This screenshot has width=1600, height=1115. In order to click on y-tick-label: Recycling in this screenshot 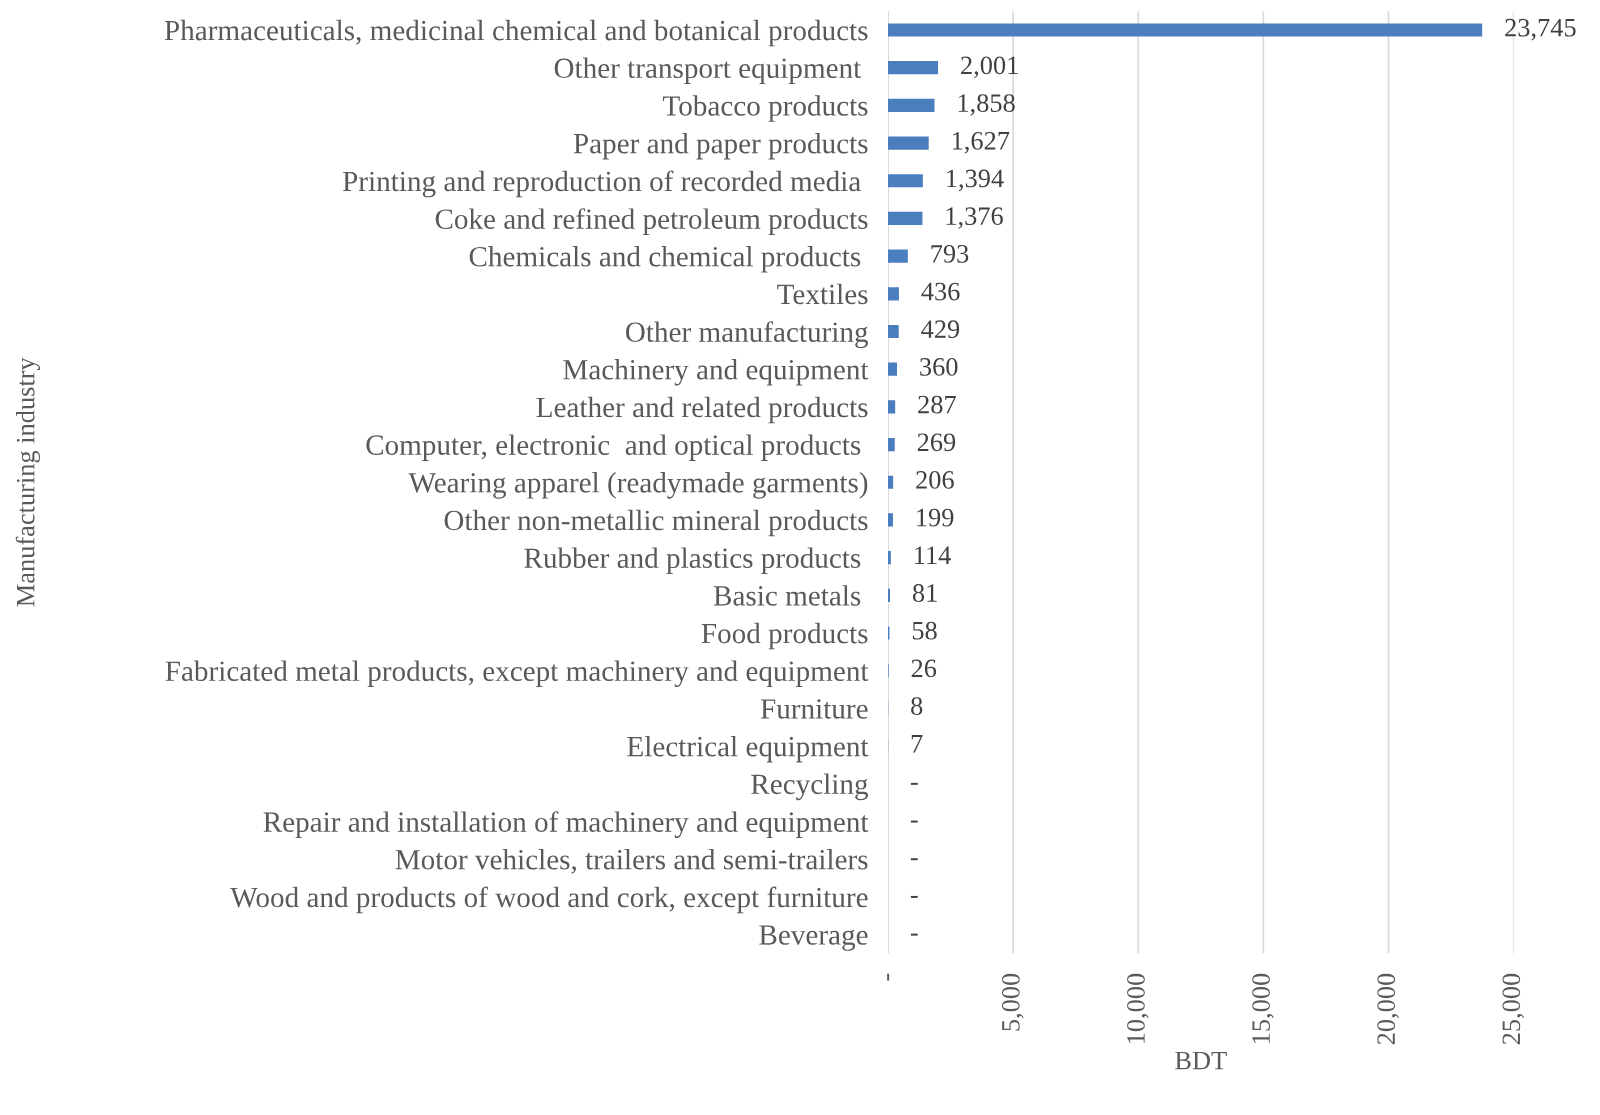, I will do `click(809, 787)`.